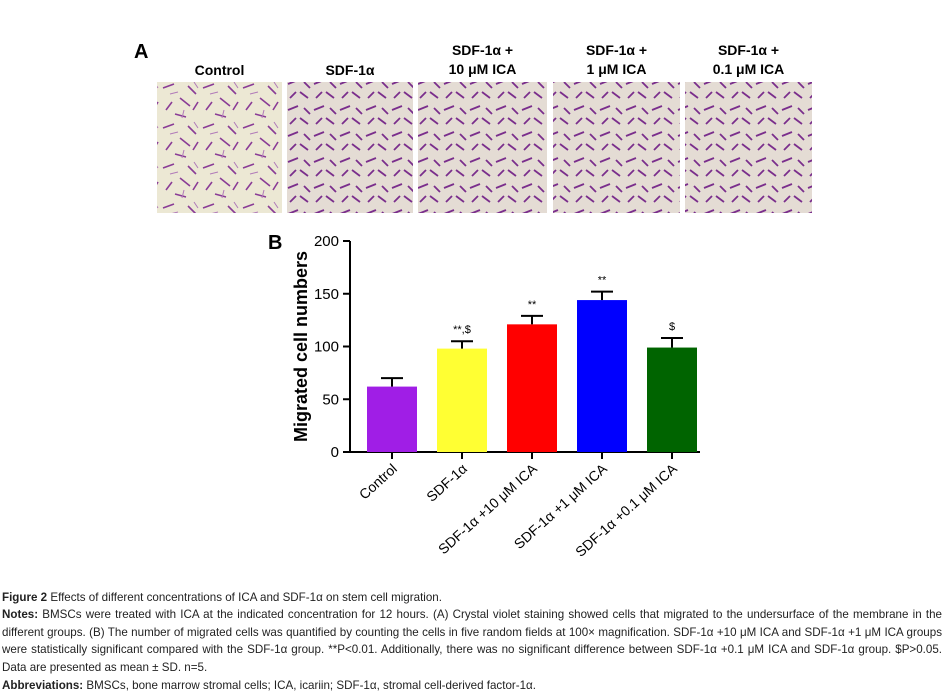  Describe the element at coordinates (20, 614) in the screenshot. I see `notes-label: Notes:` at that location.